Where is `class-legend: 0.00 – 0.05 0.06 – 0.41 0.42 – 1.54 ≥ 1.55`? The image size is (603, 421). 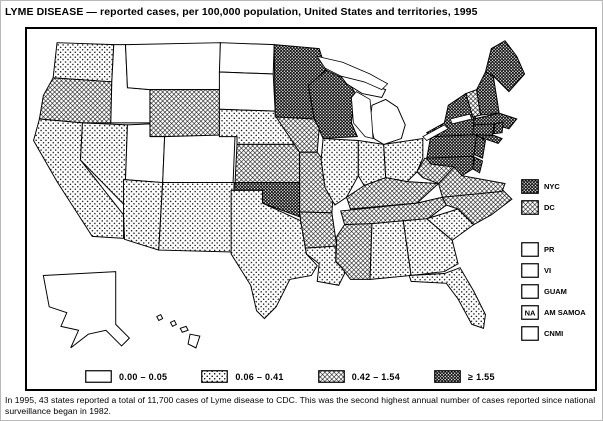 class-legend: 0.00 – 0.05 0.06 – 0.41 0.42 – 1.54 ≥ 1.55 is located at coordinates (307, 376).